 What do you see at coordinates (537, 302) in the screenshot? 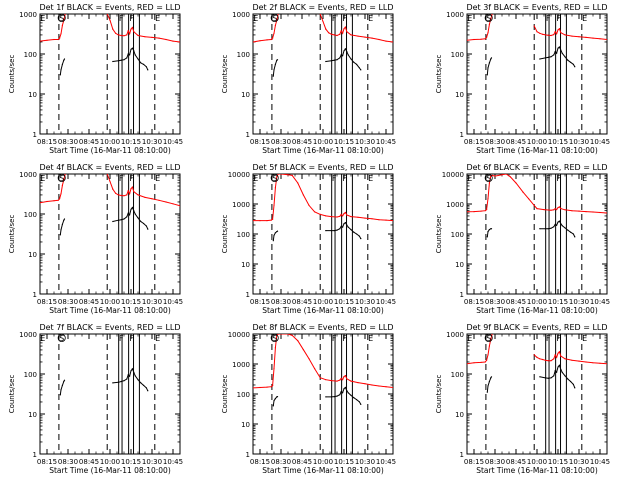
I see `x-tick-label: 10:00` at bounding box center [537, 302].